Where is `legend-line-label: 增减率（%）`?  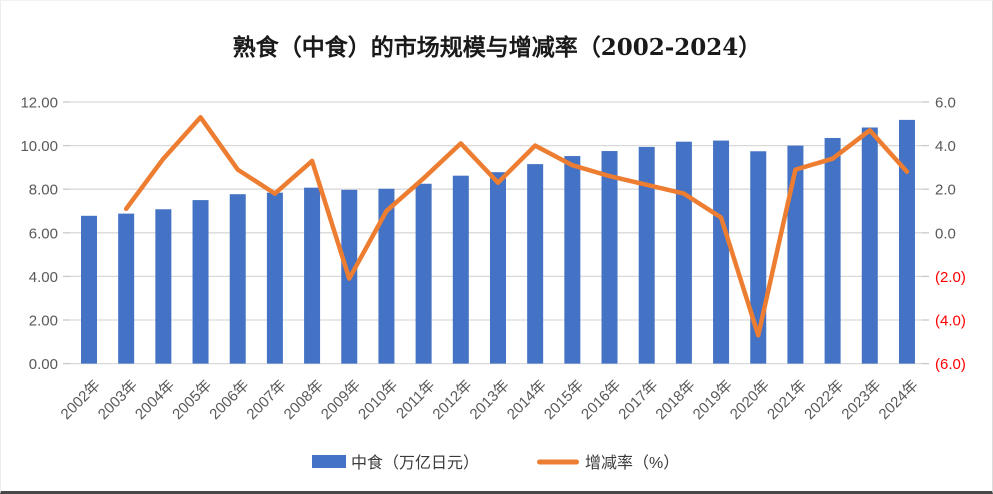 legend-line-label: 增减率（%） is located at coordinates (632, 463).